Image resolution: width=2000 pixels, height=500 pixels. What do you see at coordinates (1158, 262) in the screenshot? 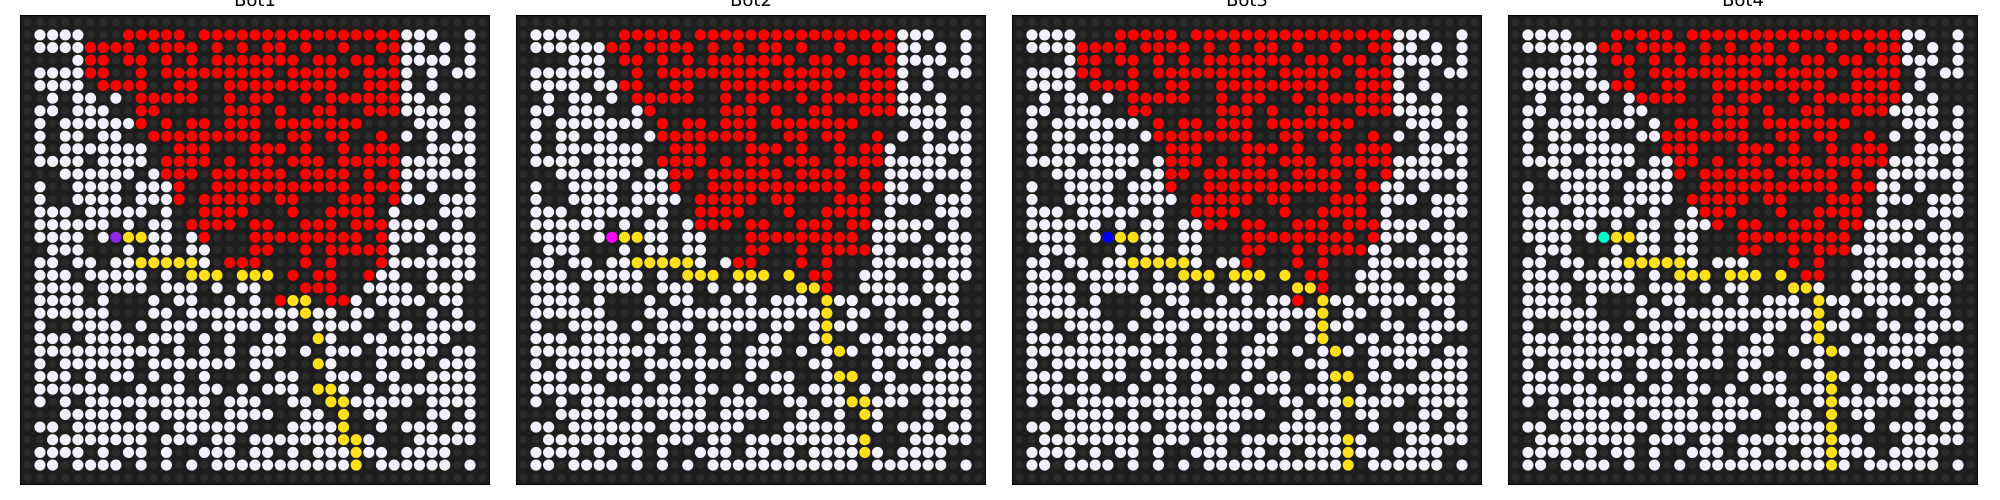
I see `path-cell` at bounding box center [1158, 262].